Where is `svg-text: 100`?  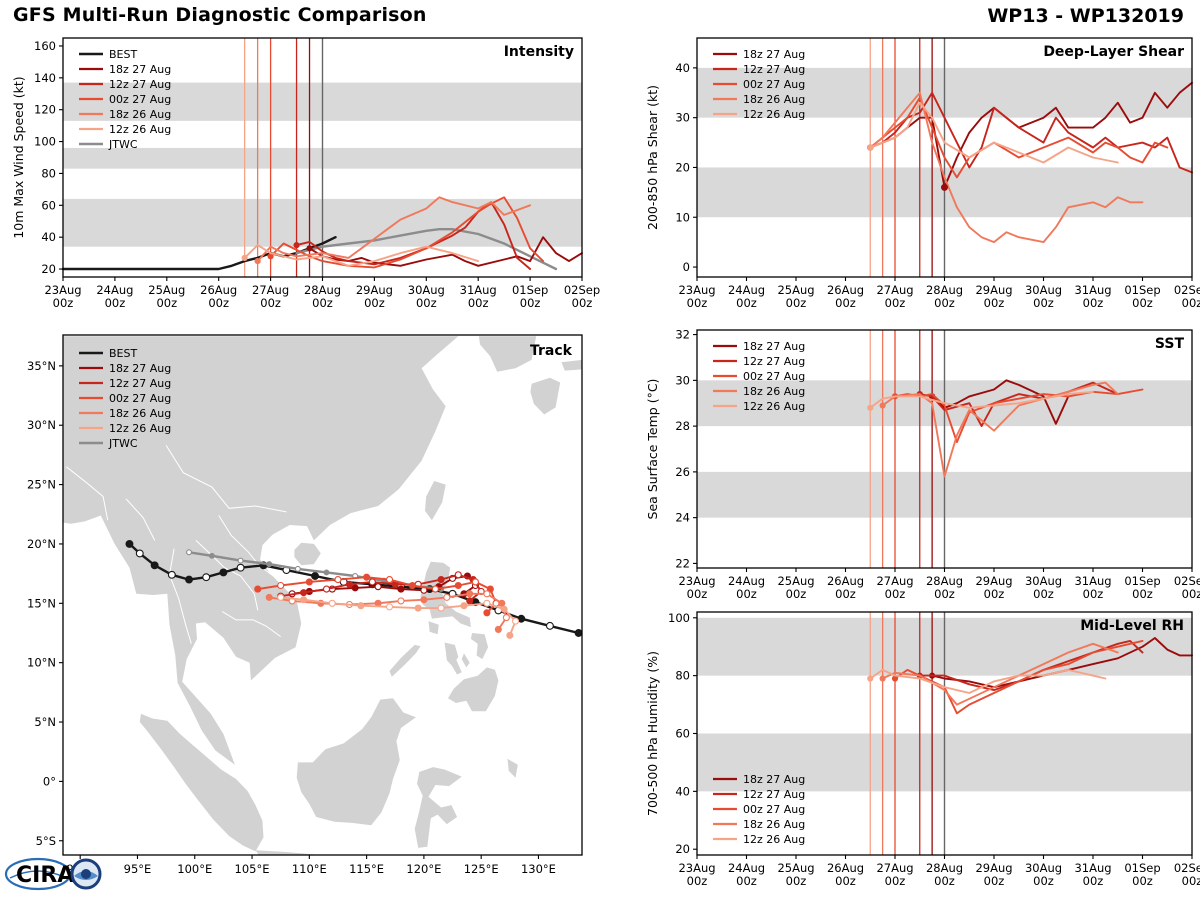
svg-text: 100 is located at coordinates (45, 142).